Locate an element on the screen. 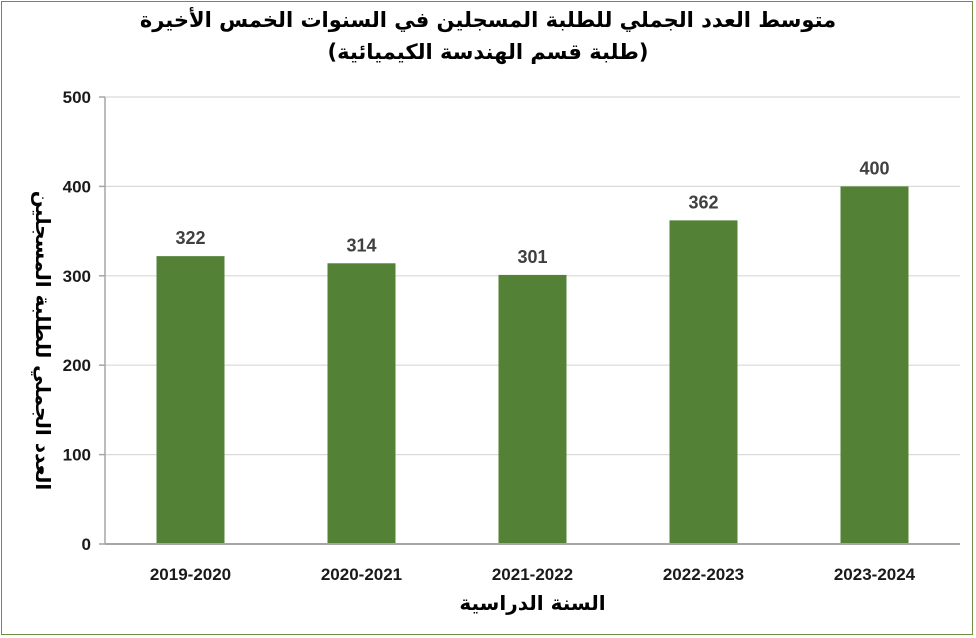 The width and height of the screenshot is (976, 638). y-tick-label: 0 is located at coordinates (86, 544).